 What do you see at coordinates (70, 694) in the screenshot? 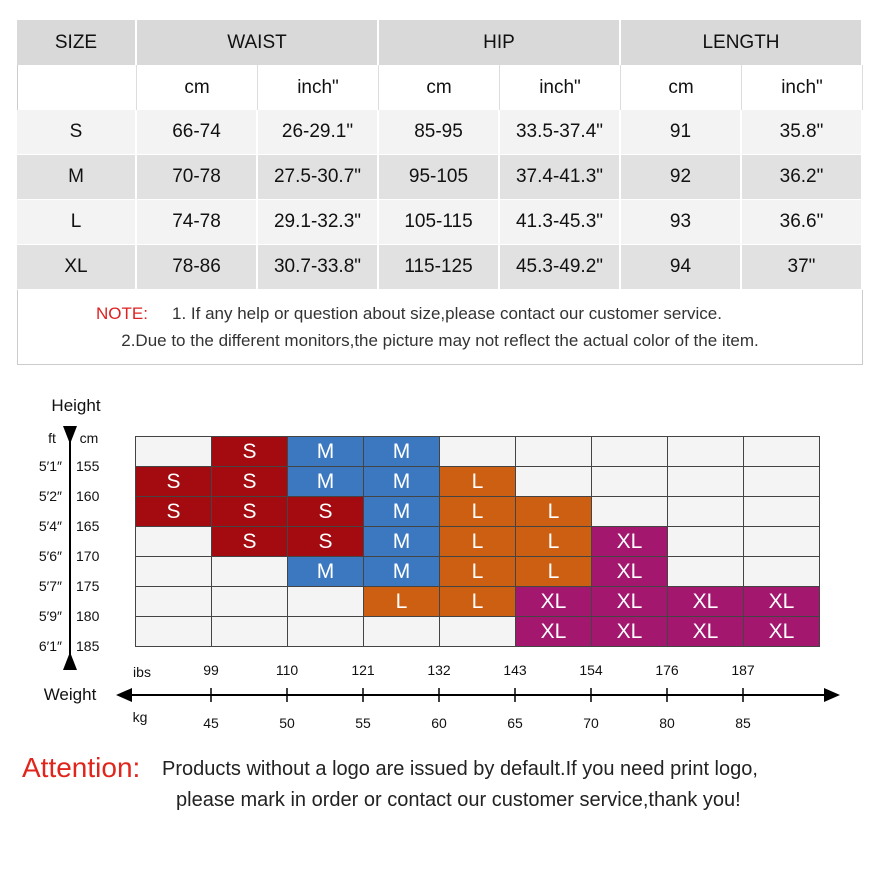
I see `axis-label: Weight` at bounding box center [70, 694].